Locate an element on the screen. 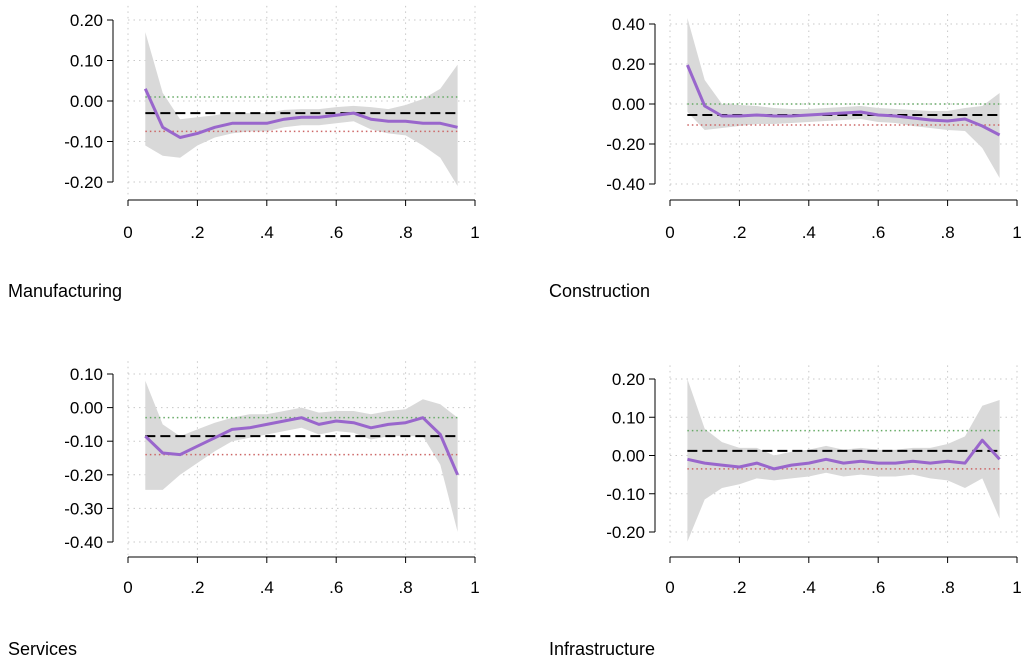  y-tick-label: 0.40 is located at coordinates (628, 24).